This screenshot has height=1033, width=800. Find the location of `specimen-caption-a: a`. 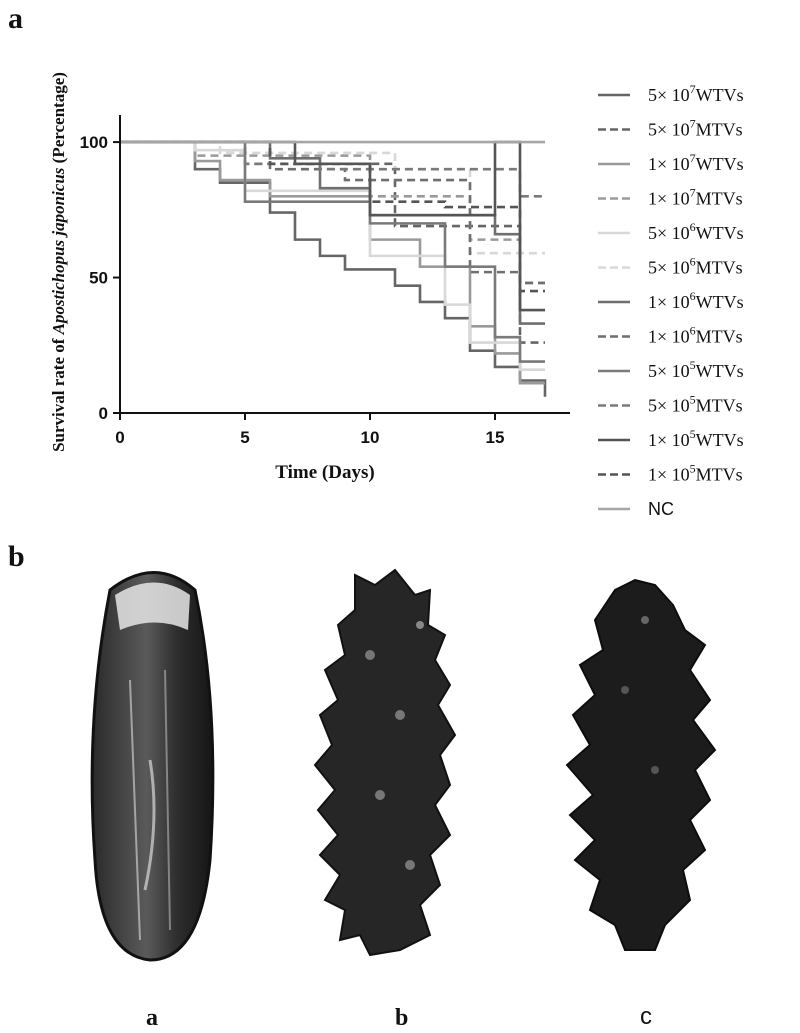

specimen-caption-a: a is located at coordinates (152, 1018).